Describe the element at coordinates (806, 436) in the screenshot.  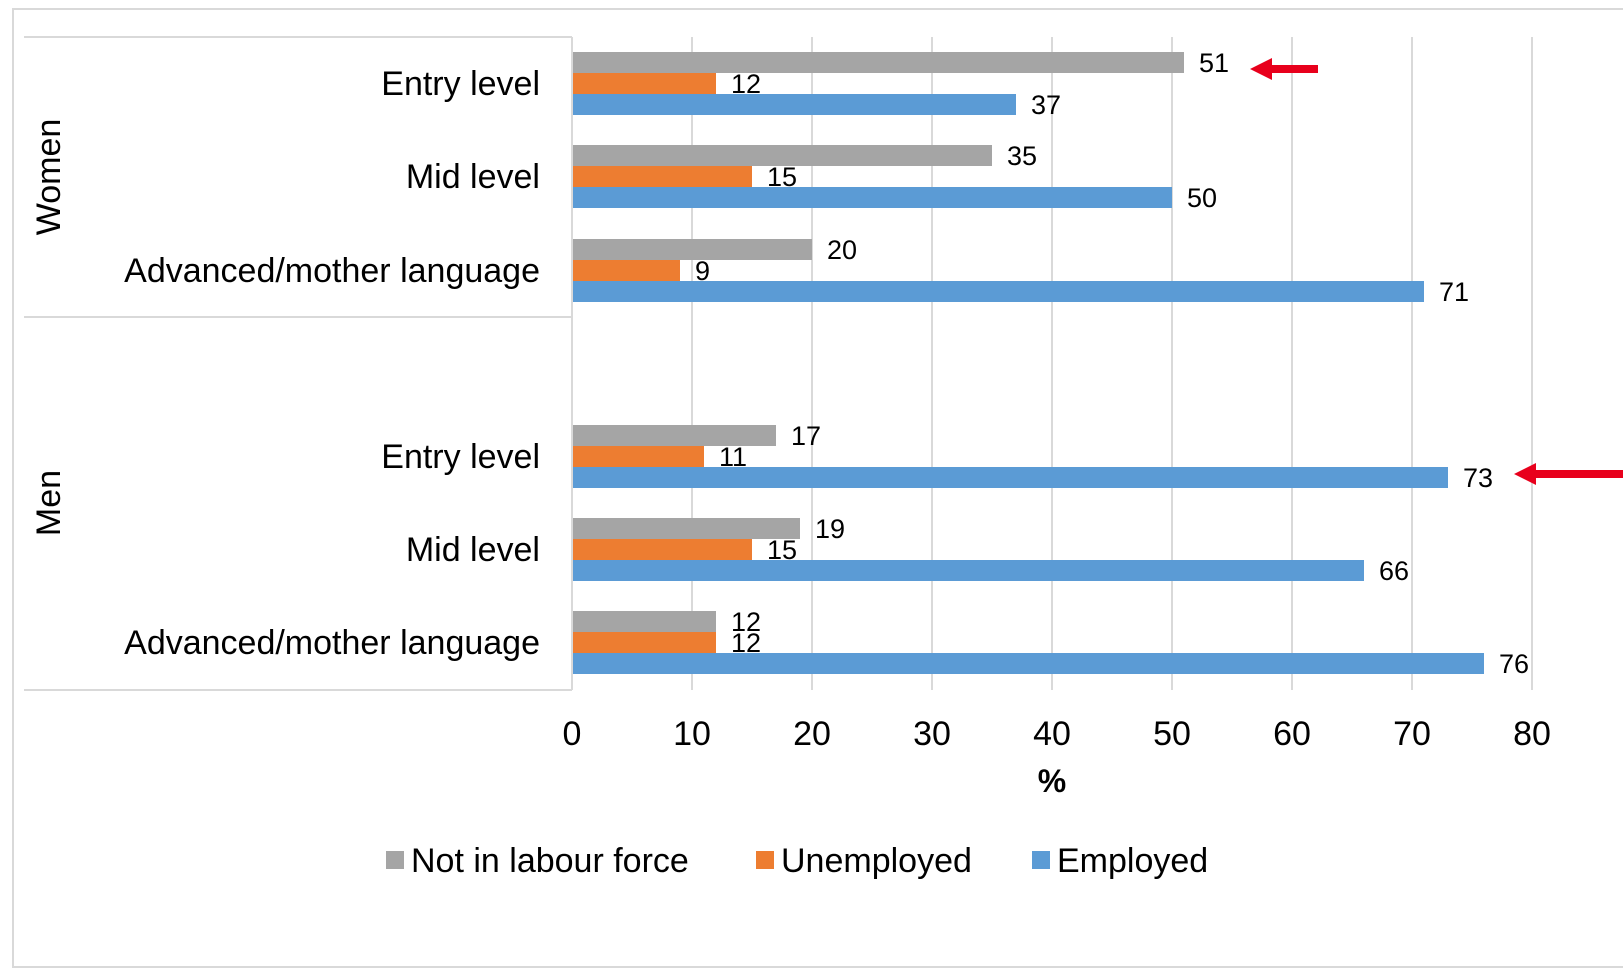
I see `data-label: 17` at that location.